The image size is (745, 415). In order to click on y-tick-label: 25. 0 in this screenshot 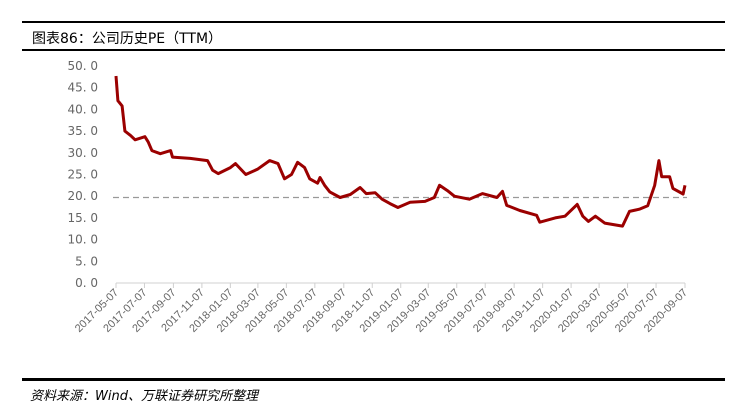, I will do `click(82, 175)`.